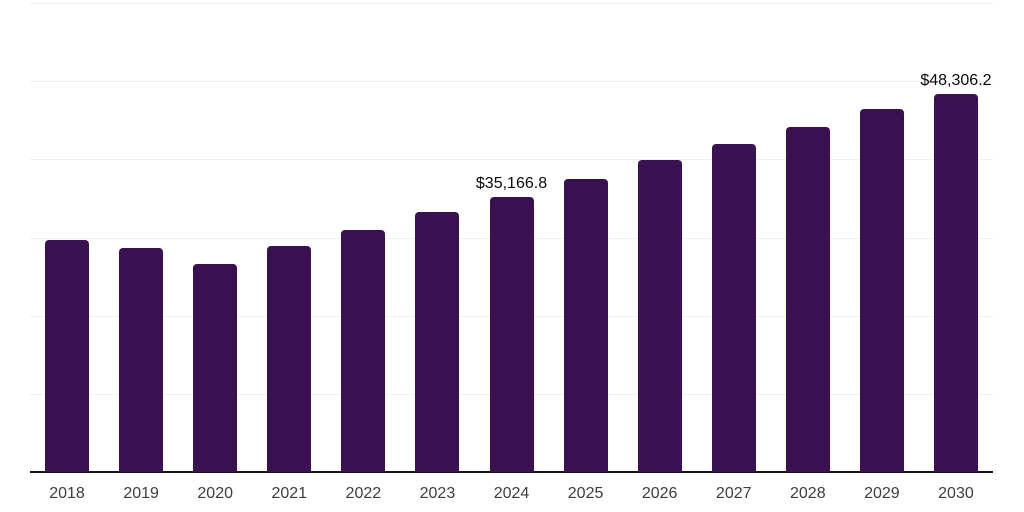 This screenshot has width=1024, height=512. I want to click on bar-2019, so click(141, 360).